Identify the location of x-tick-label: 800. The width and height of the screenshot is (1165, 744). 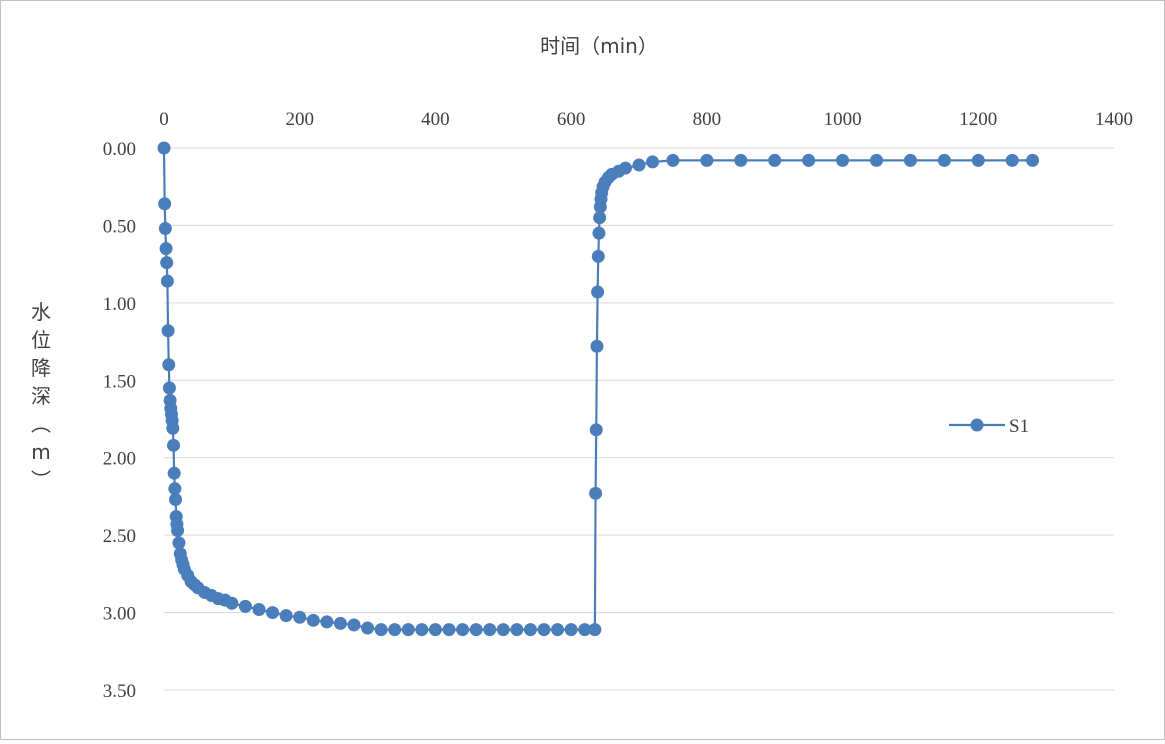
(707, 119).